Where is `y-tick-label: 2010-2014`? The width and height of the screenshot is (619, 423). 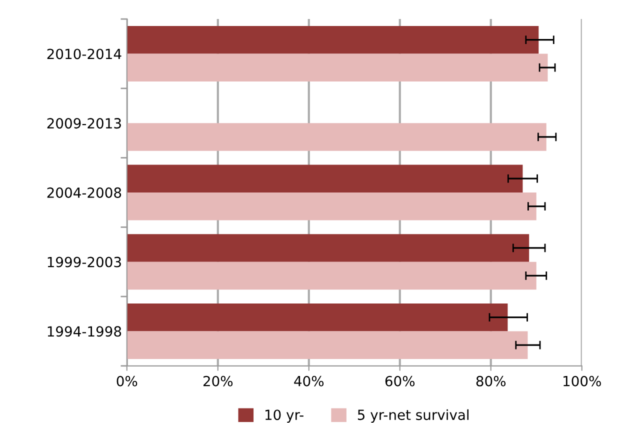 y-tick-label: 2010-2014 is located at coordinates (84, 54).